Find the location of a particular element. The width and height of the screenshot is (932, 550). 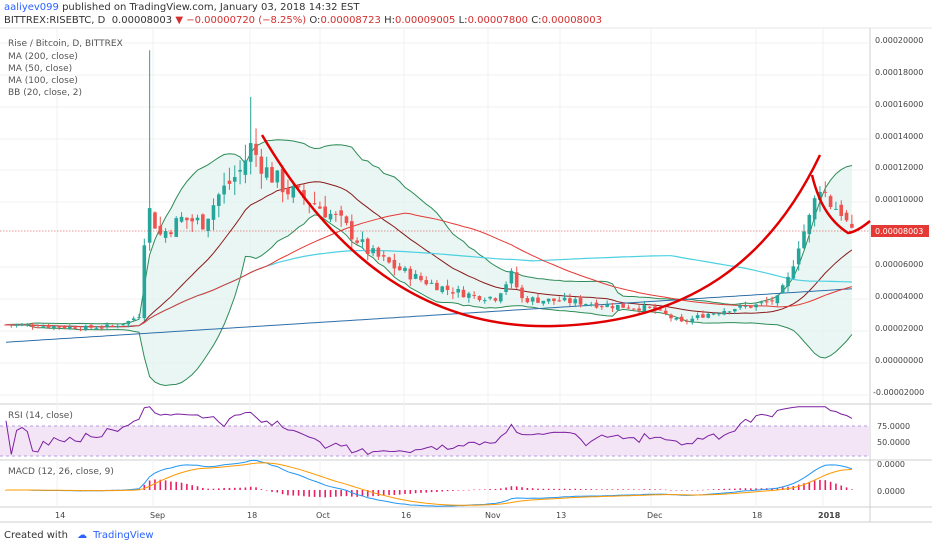

time-label: 13 is located at coordinates (561, 515).